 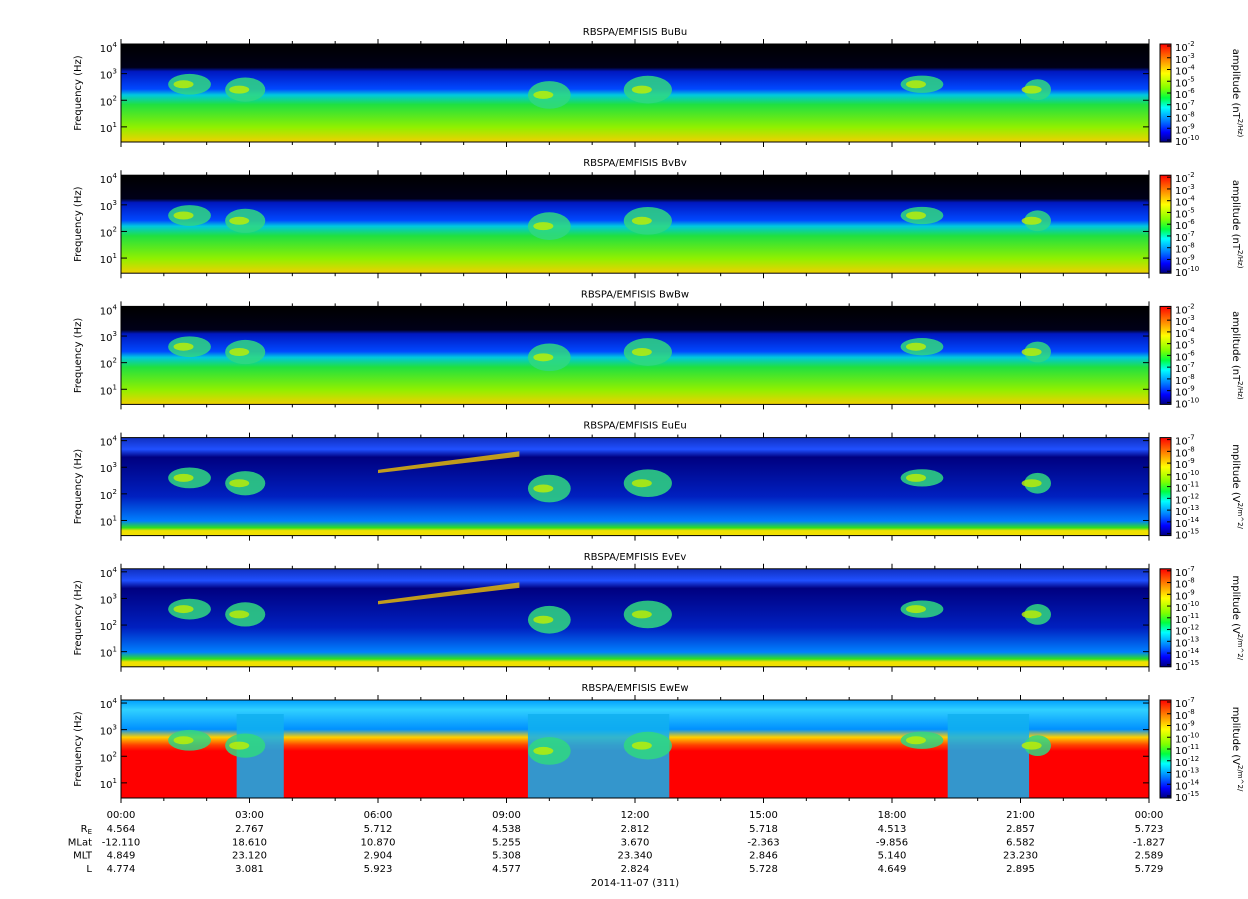 What do you see at coordinates (83, 856) in the screenshot?
I see `ephemeris-label: MLT` at bounding box center [83, 856].